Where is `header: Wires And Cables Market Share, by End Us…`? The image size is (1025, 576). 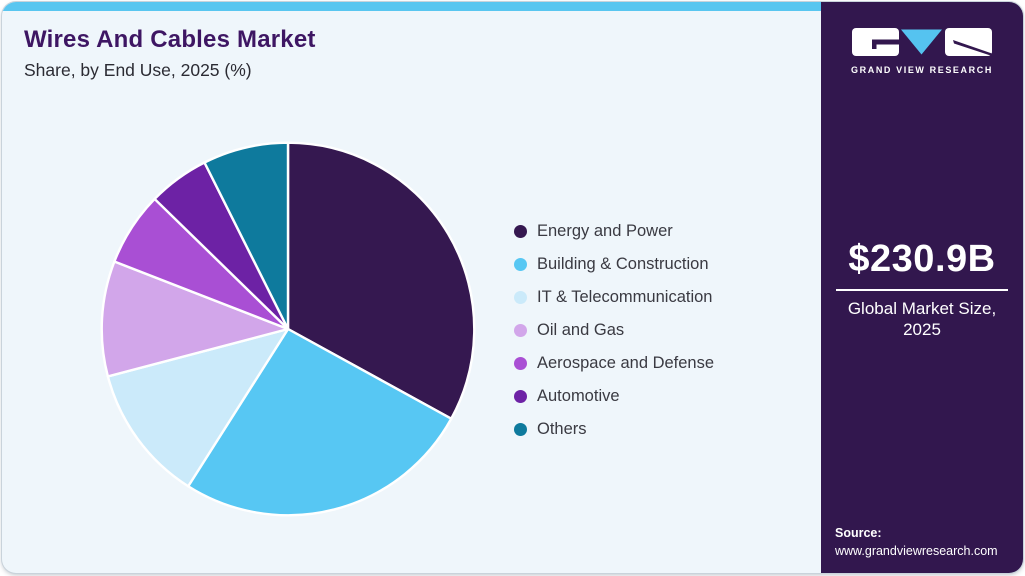 header: Wires And Cables Market Share, by End Us… is located at coordinates (170, 53).